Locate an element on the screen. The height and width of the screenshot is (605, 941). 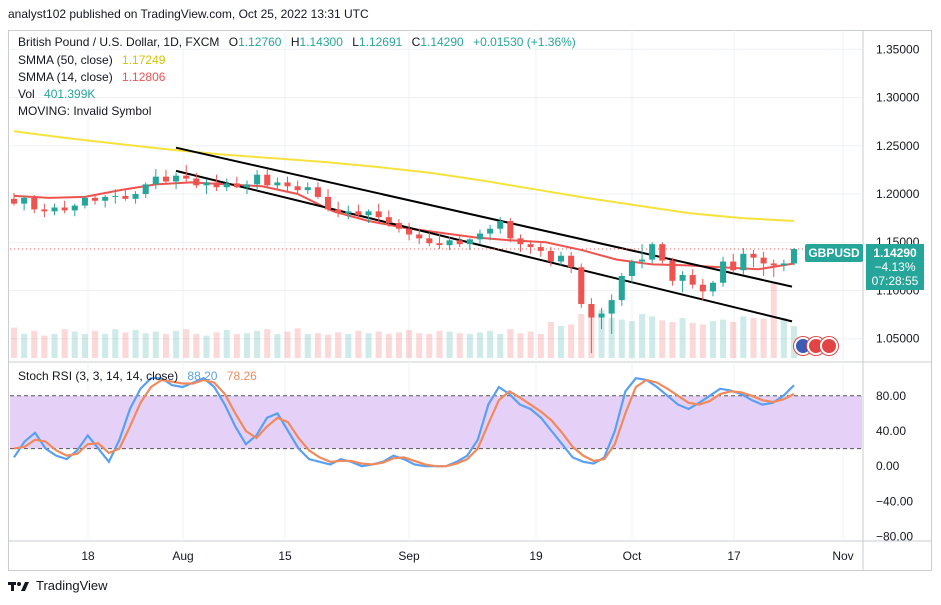
x-tick-label: Oct is located at coordinates (632, 556).